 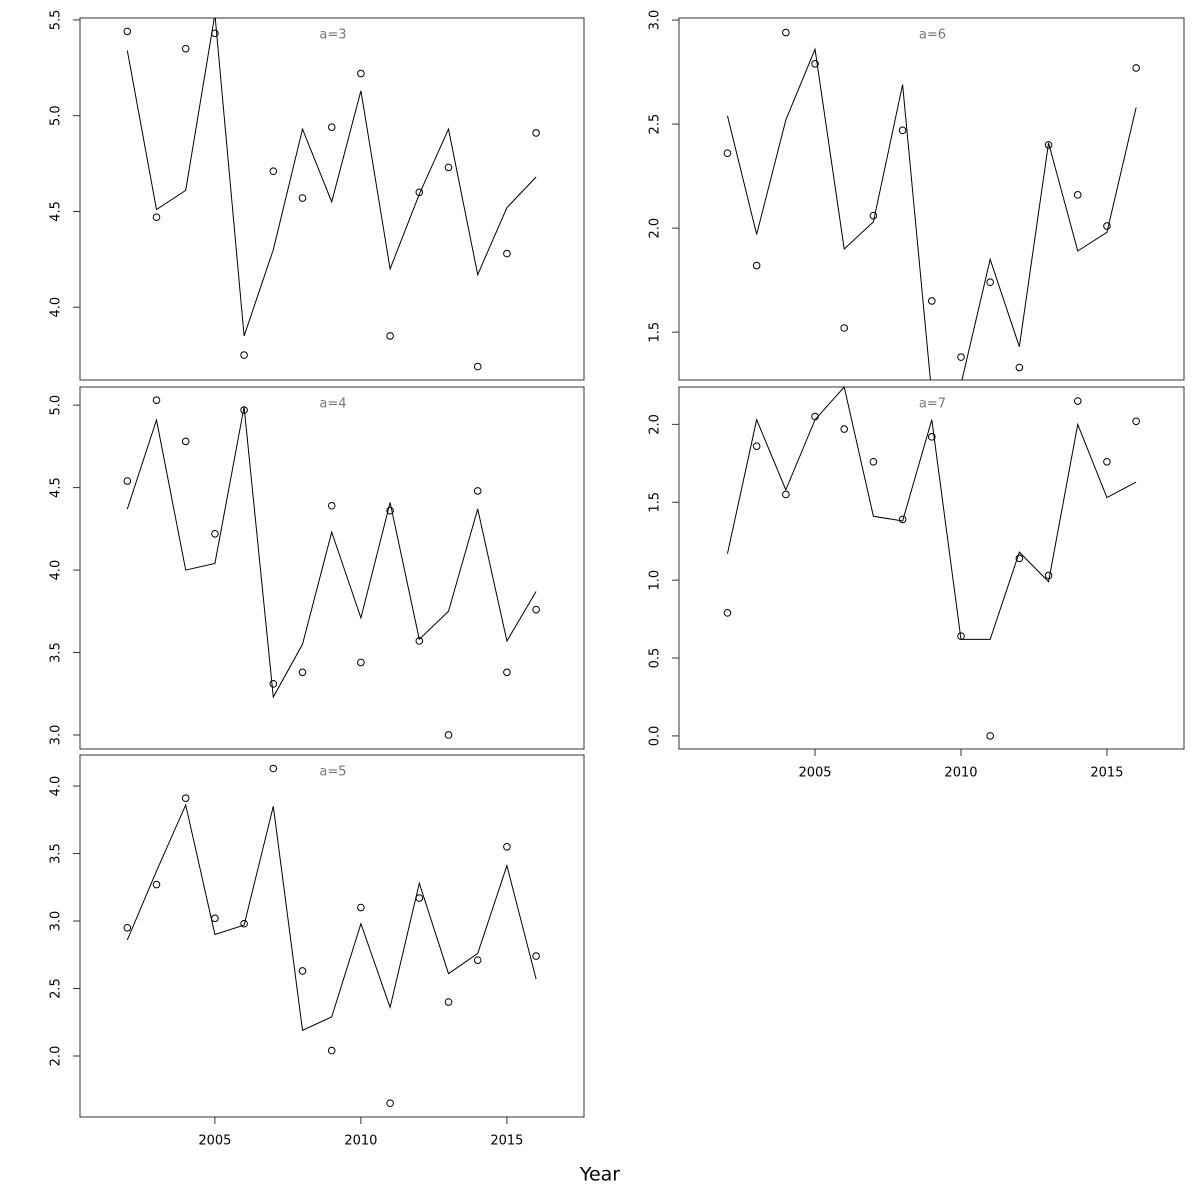 What do you see at coordinates (506, 1141) in the screenshot?
I see `x-tick-label: 2015` at bounding box center [506, 1141].